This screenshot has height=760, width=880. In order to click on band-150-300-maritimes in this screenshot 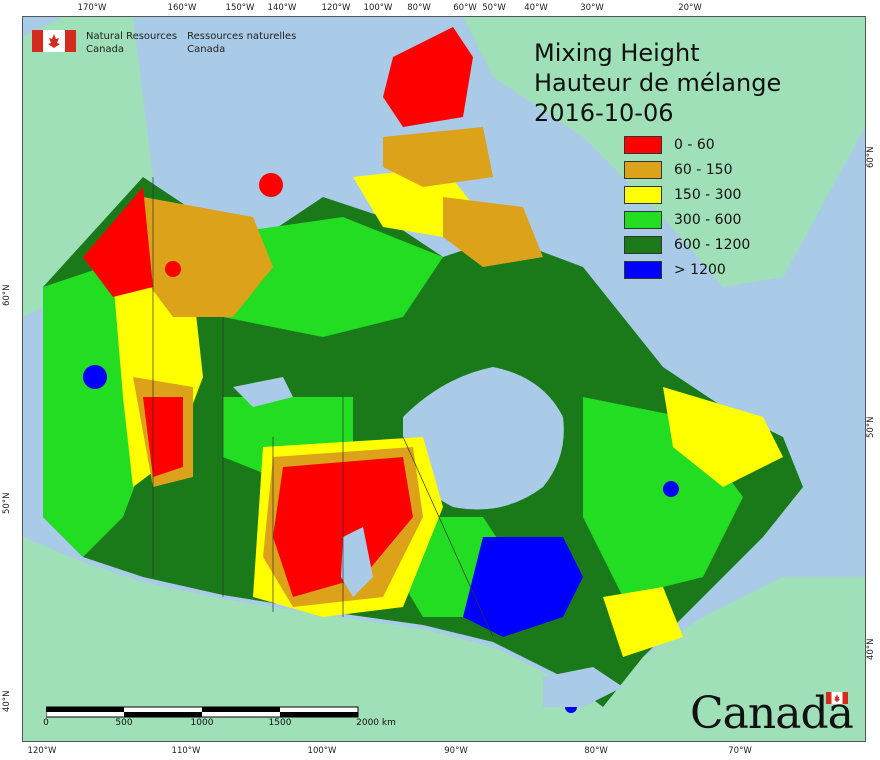, I will do `click(643, 622)`.